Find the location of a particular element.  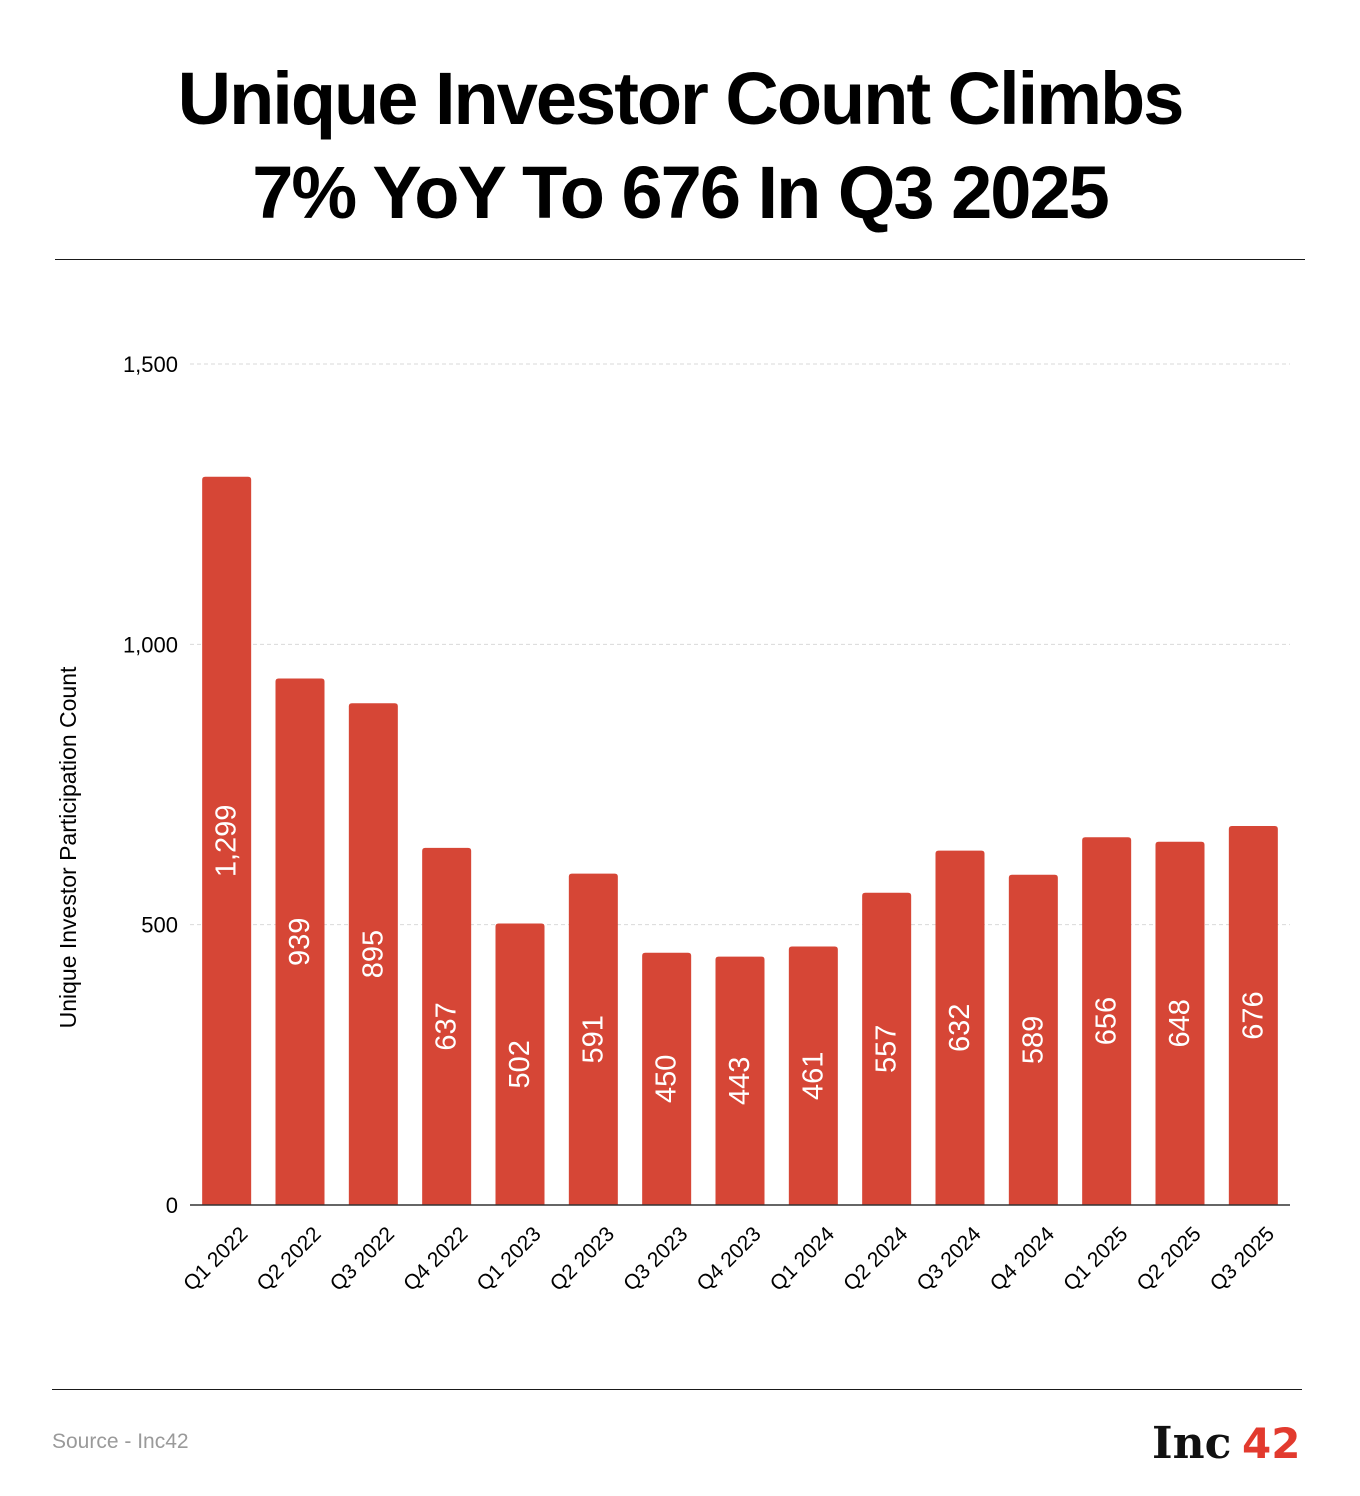

bar-value-label: 443 is located at coordinates (740, 1081).